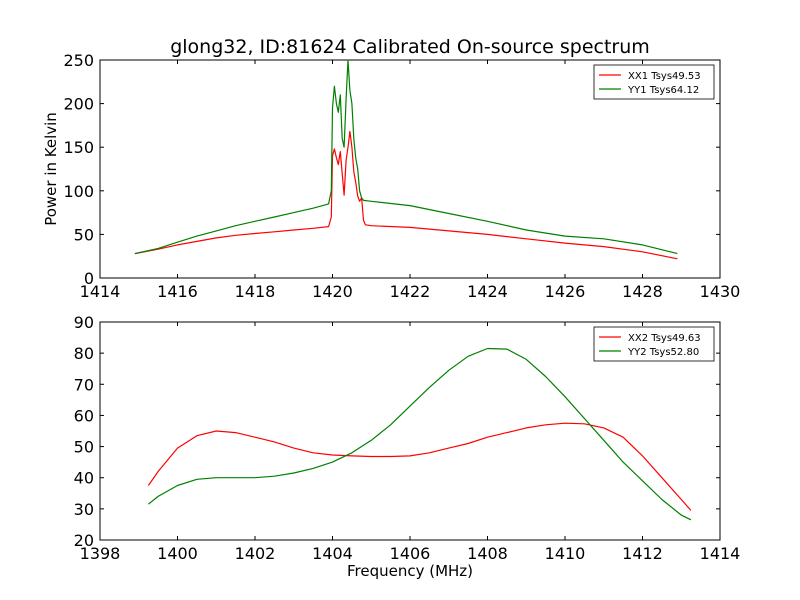  What do you see at coordinates (84, 415) in the screenshot?
I see `y-tick-label: 60` at bounding box center [84, 415].